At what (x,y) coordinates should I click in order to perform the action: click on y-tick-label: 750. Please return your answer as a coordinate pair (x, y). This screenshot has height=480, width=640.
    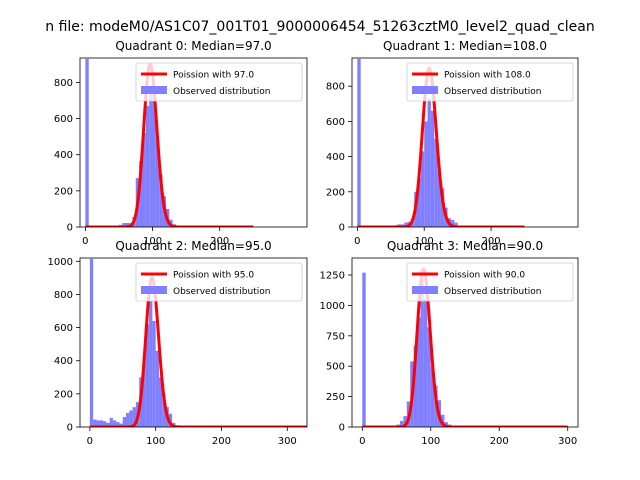
    Looking at the image, I should click on (335, 336).